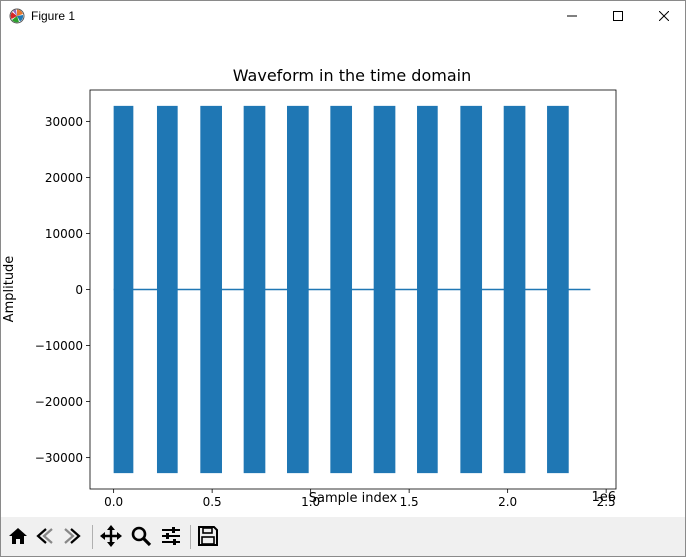 The image size is (686, 557). Describe the element at coordinates (310, 502) in the screenshot. I see `x-tick-label: 1.0` at that location.